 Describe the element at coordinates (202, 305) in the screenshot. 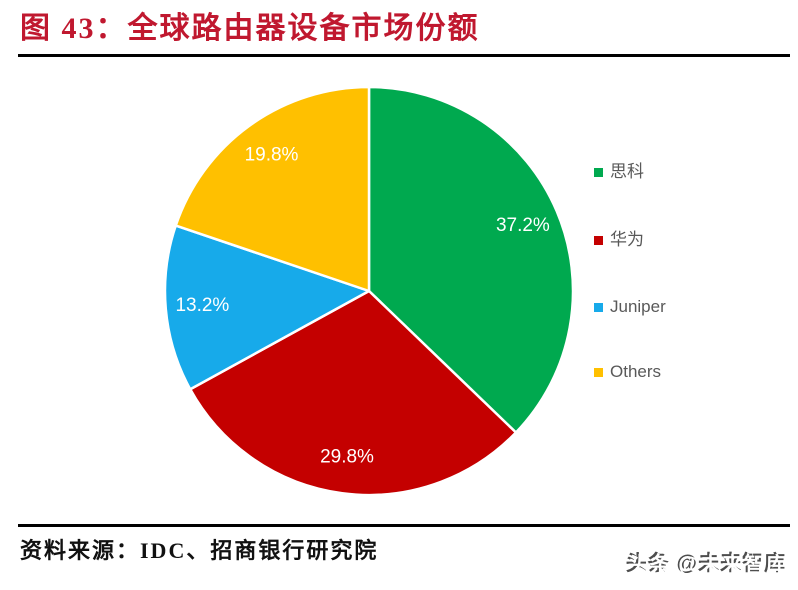

I see `pie-slice-label-Juniper: 13.2%` at that location.